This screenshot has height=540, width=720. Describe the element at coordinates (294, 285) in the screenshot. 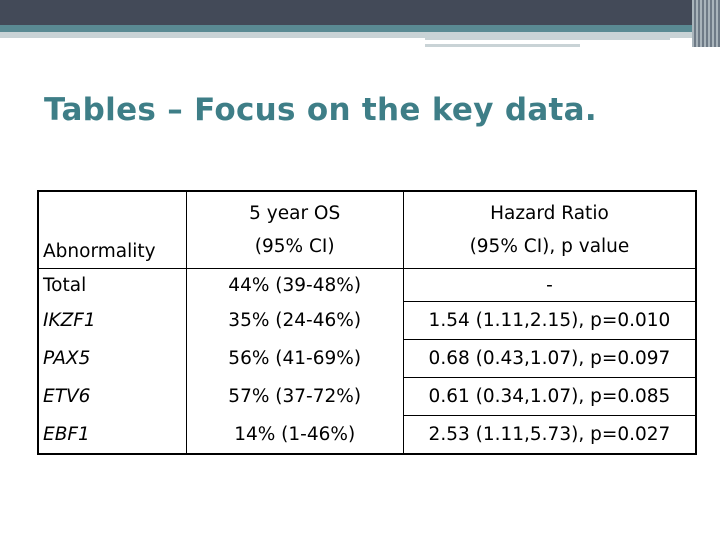

I see `cell-os: 44% (39-48%)` at that location.